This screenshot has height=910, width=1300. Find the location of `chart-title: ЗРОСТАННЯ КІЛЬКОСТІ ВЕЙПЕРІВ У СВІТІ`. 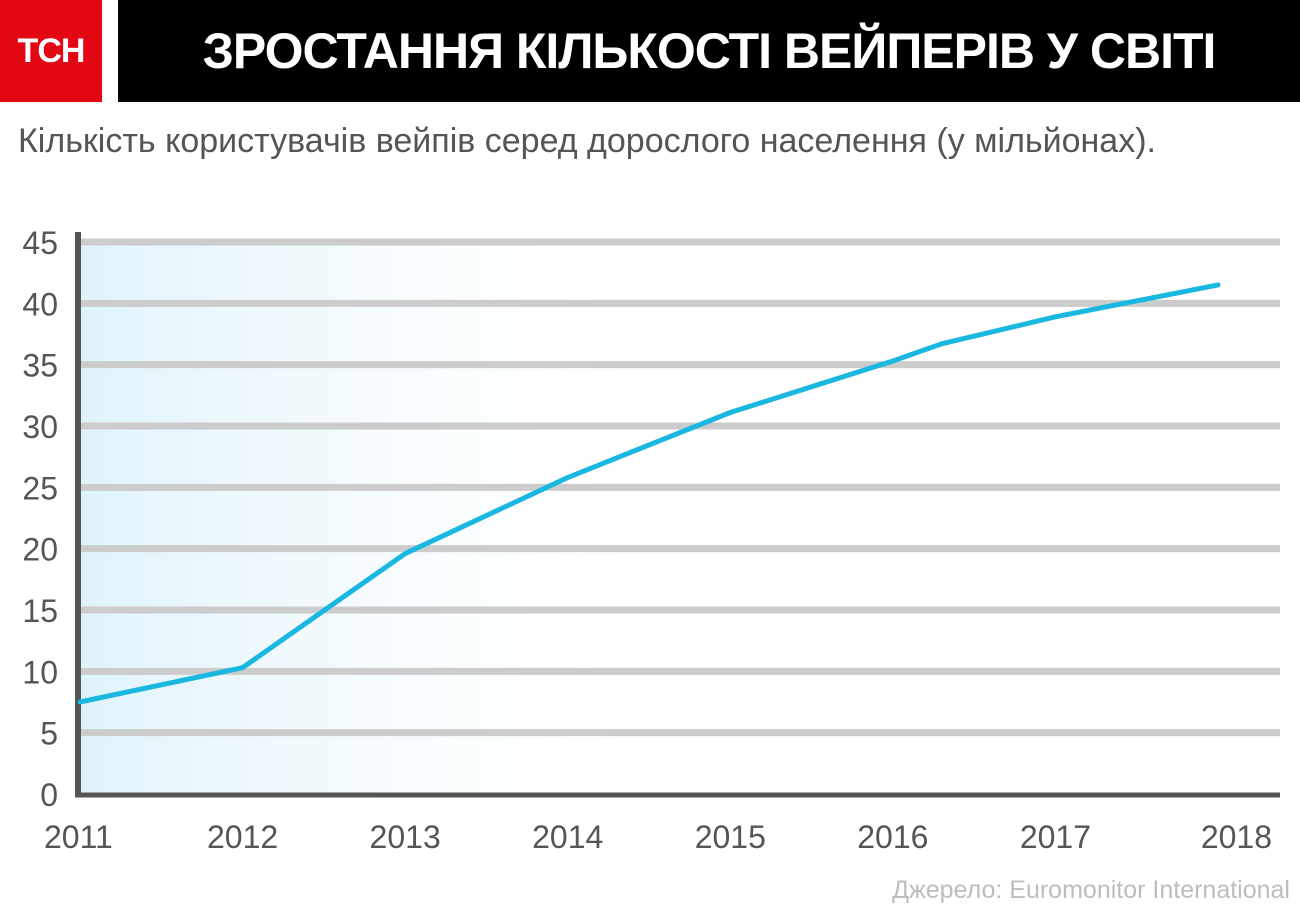

chart-title: ЗРОСТАННЯ КІЛЬКОСТІ ВЕЙПЕРІВ У СВІТІ is located at coordinates (709, 51).